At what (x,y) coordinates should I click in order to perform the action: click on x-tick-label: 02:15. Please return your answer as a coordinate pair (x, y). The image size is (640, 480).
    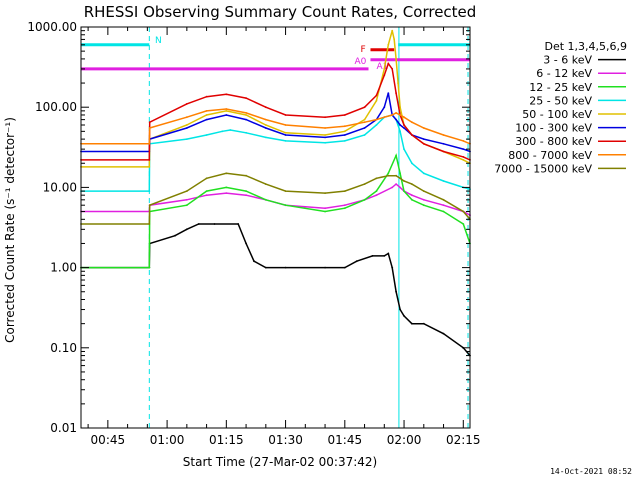
    Looking at the image, I should click on (463, 440).